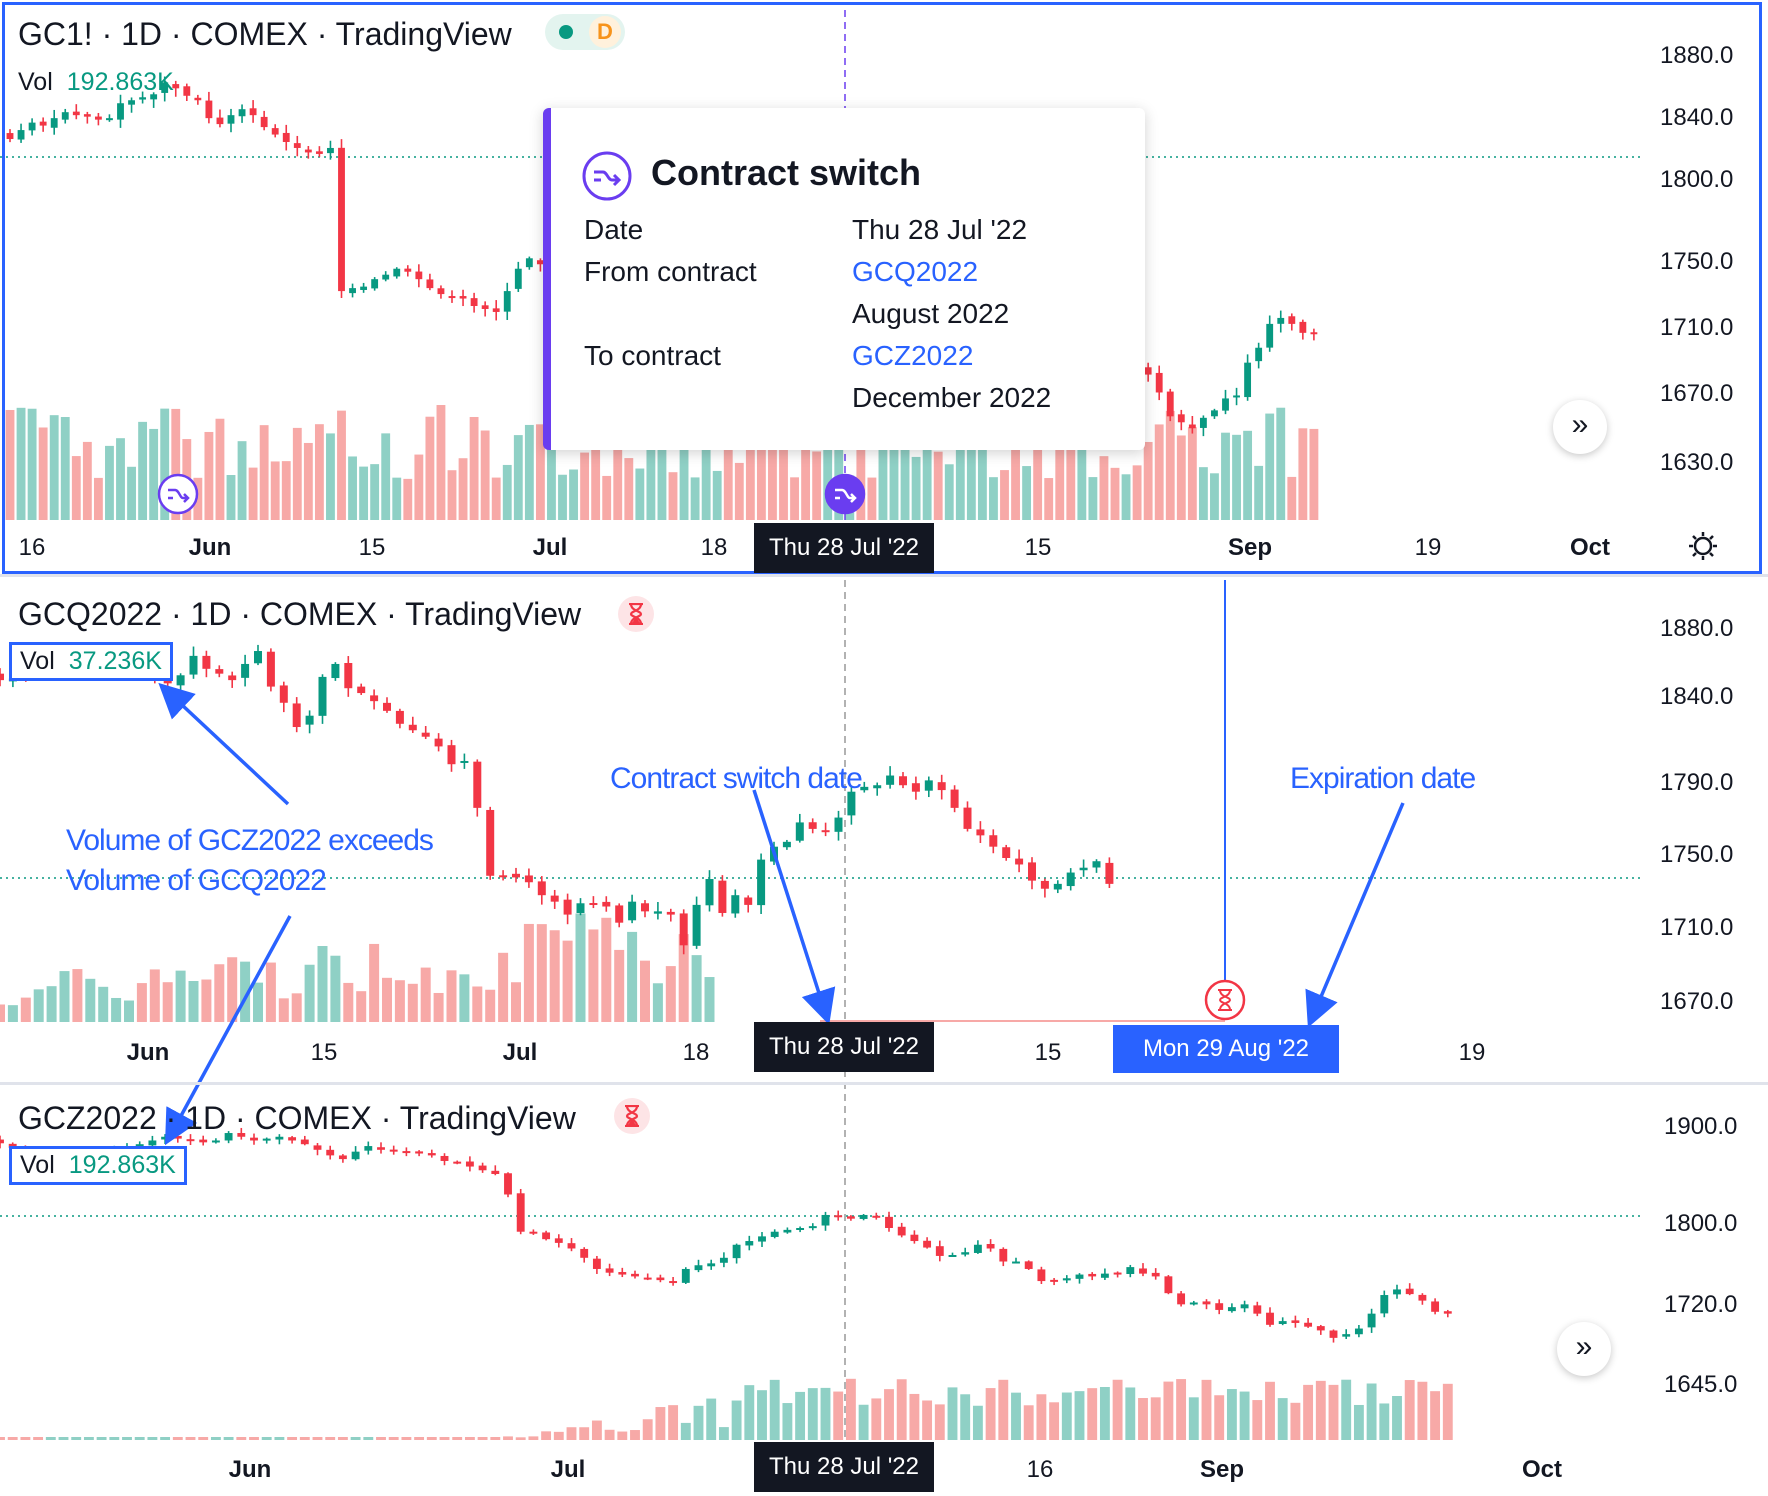  What do you see at coordinates (550, 547) in the screenshot?
I see `time-tick-label: Jul` at bounding box center [550, 547].